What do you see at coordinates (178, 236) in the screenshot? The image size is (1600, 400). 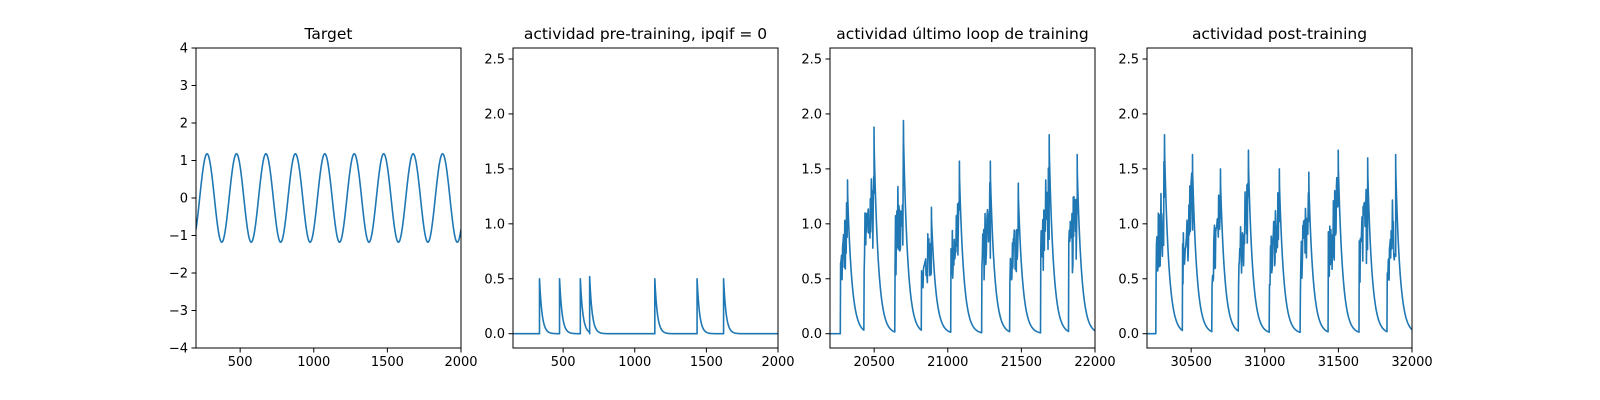 I see `y-tick-label: −1` at bounding box center [178, 236].